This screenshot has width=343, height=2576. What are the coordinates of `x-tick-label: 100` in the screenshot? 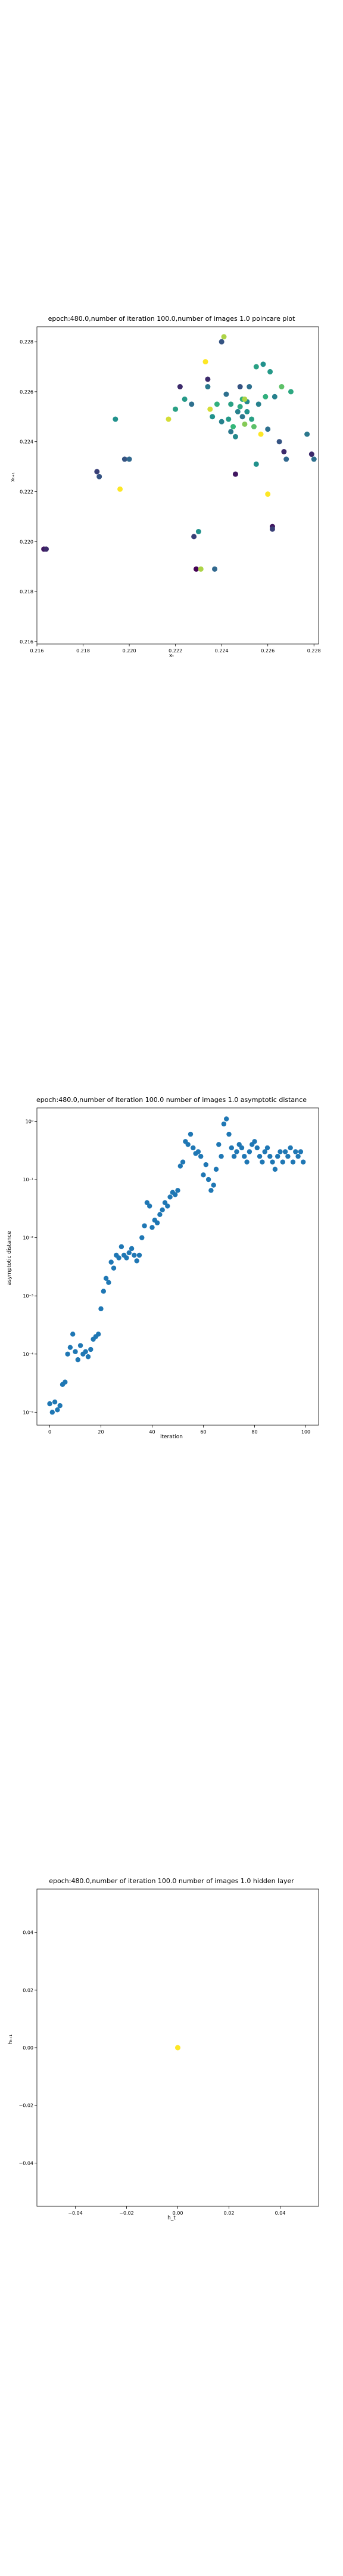 It's located at (305, 1432).